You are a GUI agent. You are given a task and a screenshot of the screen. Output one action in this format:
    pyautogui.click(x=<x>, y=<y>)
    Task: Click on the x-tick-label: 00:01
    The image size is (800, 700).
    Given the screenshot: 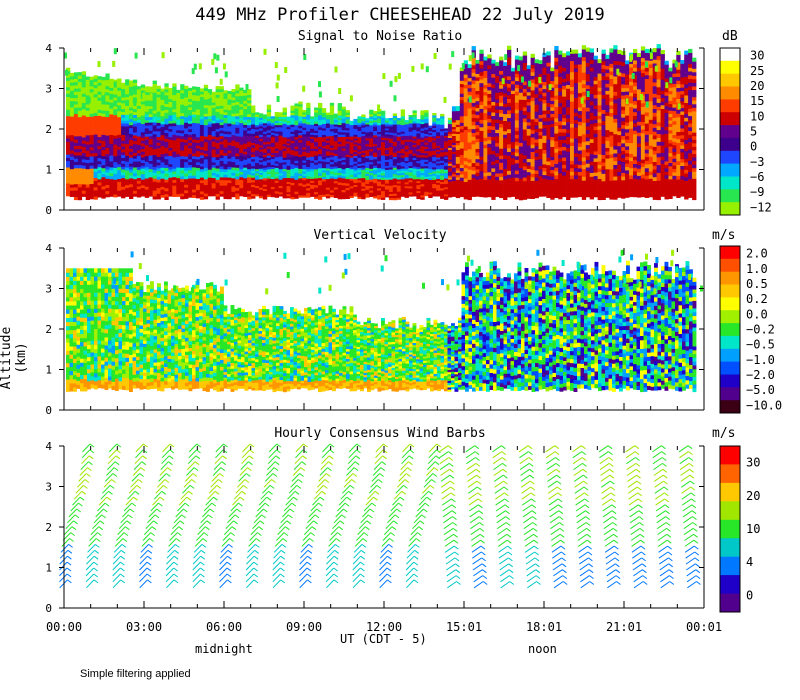 What is the action you would take?
    pyautogui.click(x=704, y=627)
    